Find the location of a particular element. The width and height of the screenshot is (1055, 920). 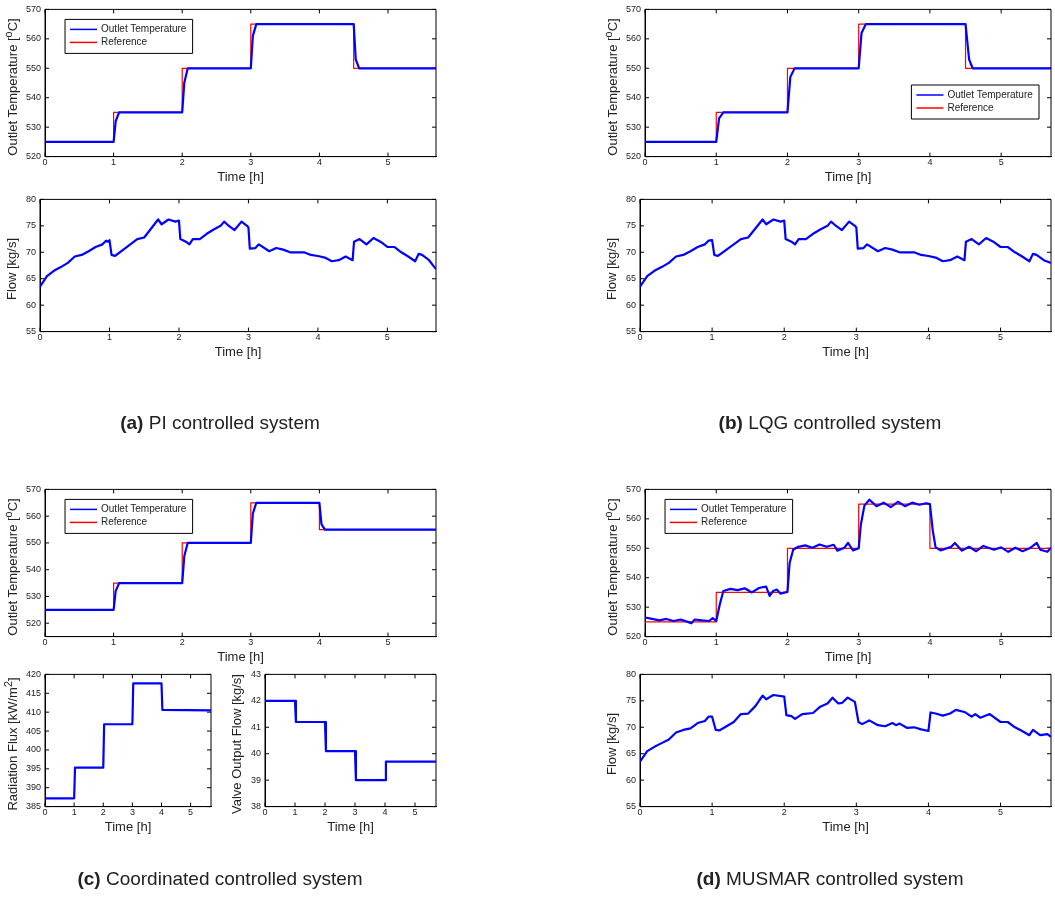

text: (b) LQG controlled system is located at coordinates (830, 423).